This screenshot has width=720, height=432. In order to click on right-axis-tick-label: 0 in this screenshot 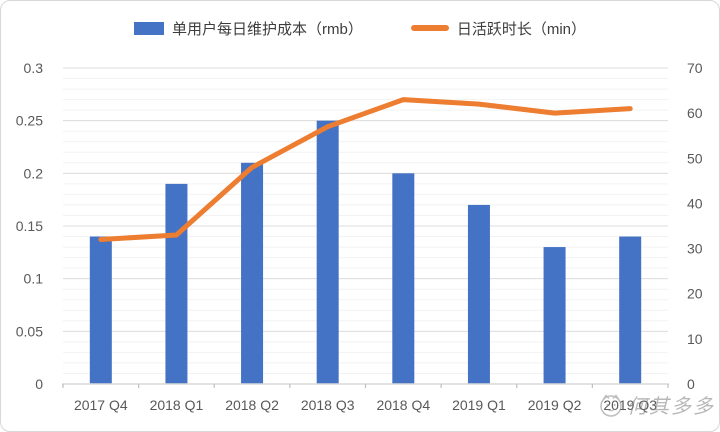, I will do `click(691, 384)`.